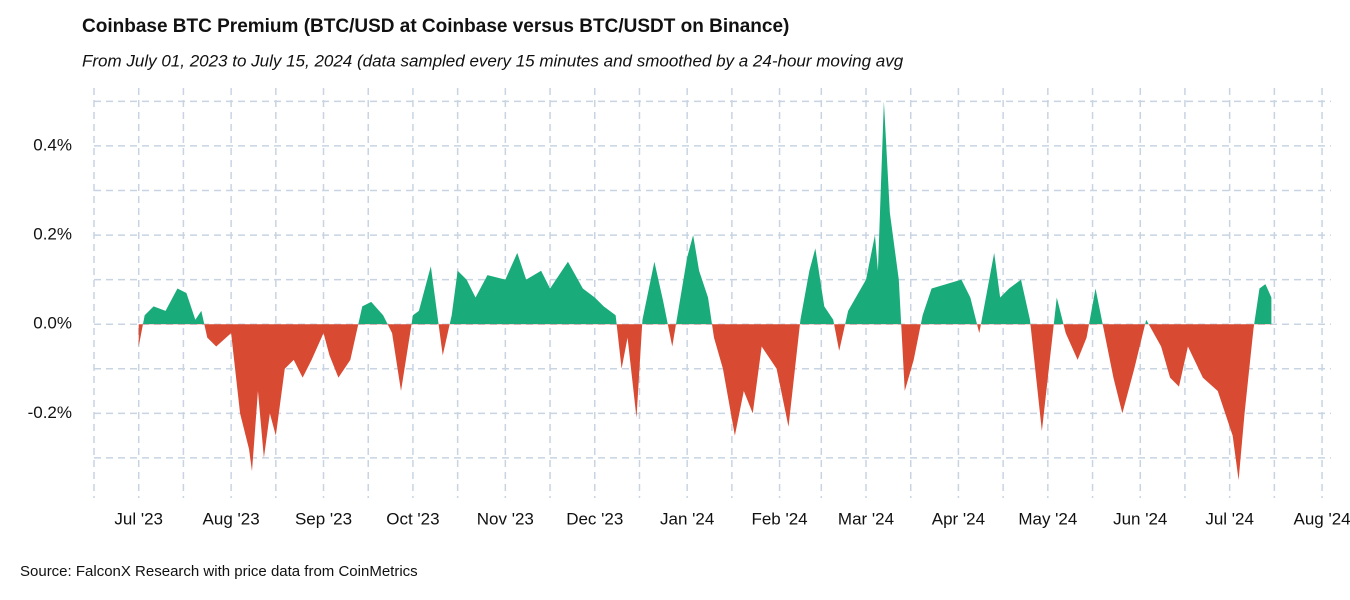  I want to click on x-tick-label: Apr '24, so click(958, 518).